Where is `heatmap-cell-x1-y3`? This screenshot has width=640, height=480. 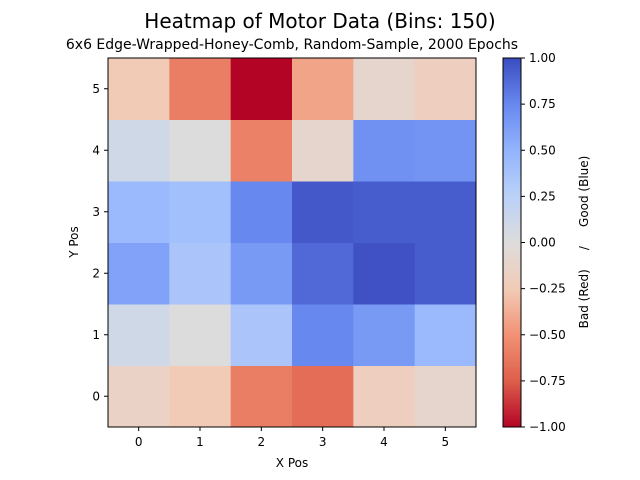 heatmap-cell-x1-y3 is located at coordinates (200, 212).